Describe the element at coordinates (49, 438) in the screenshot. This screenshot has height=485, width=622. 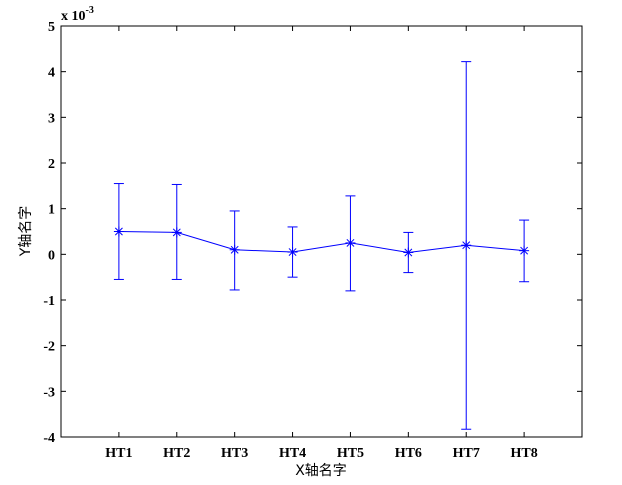
I see `y-tick-label: -4` at that location.